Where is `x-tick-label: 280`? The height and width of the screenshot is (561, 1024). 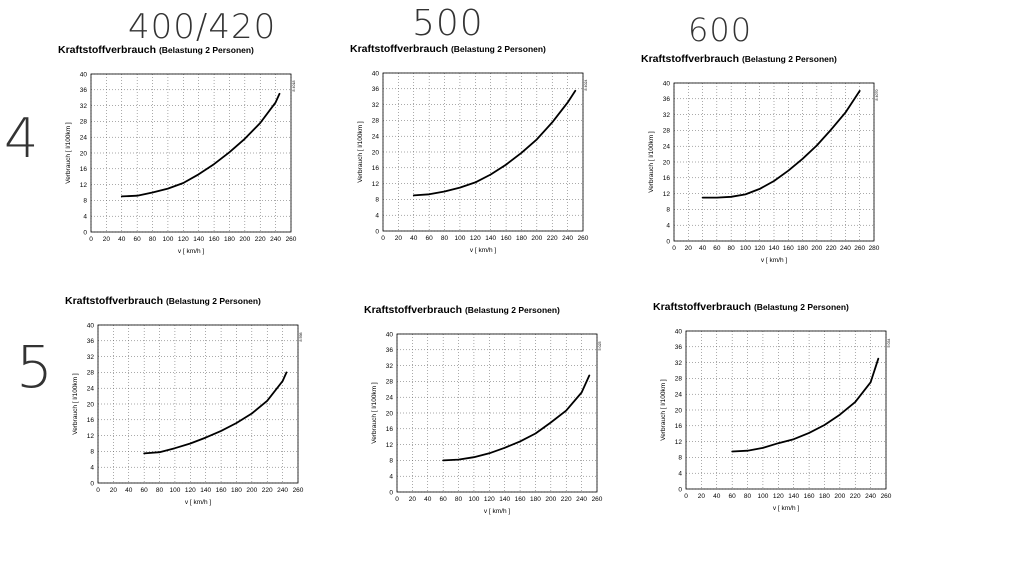
x-tick-label: 280 is located at coordinates (874, 248).